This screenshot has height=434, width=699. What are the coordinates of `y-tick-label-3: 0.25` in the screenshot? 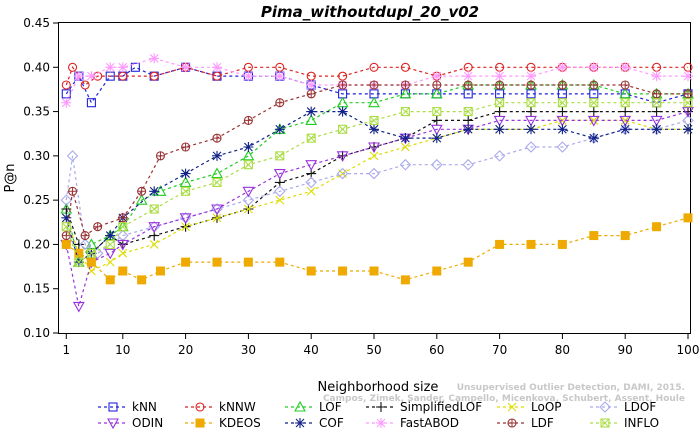 It's located at (36, 200).